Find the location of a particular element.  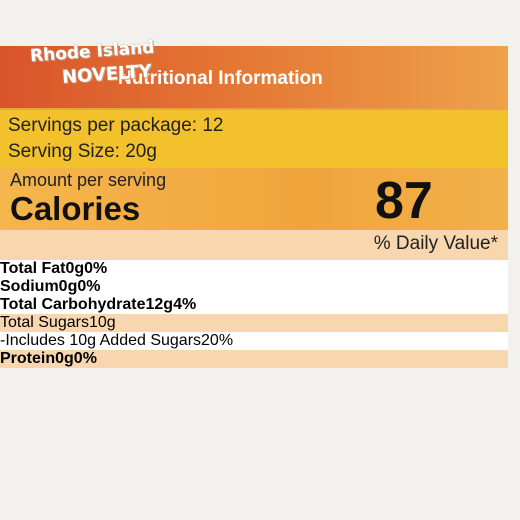

header-band: Nutritional Information is located at coordinates (254, 77).